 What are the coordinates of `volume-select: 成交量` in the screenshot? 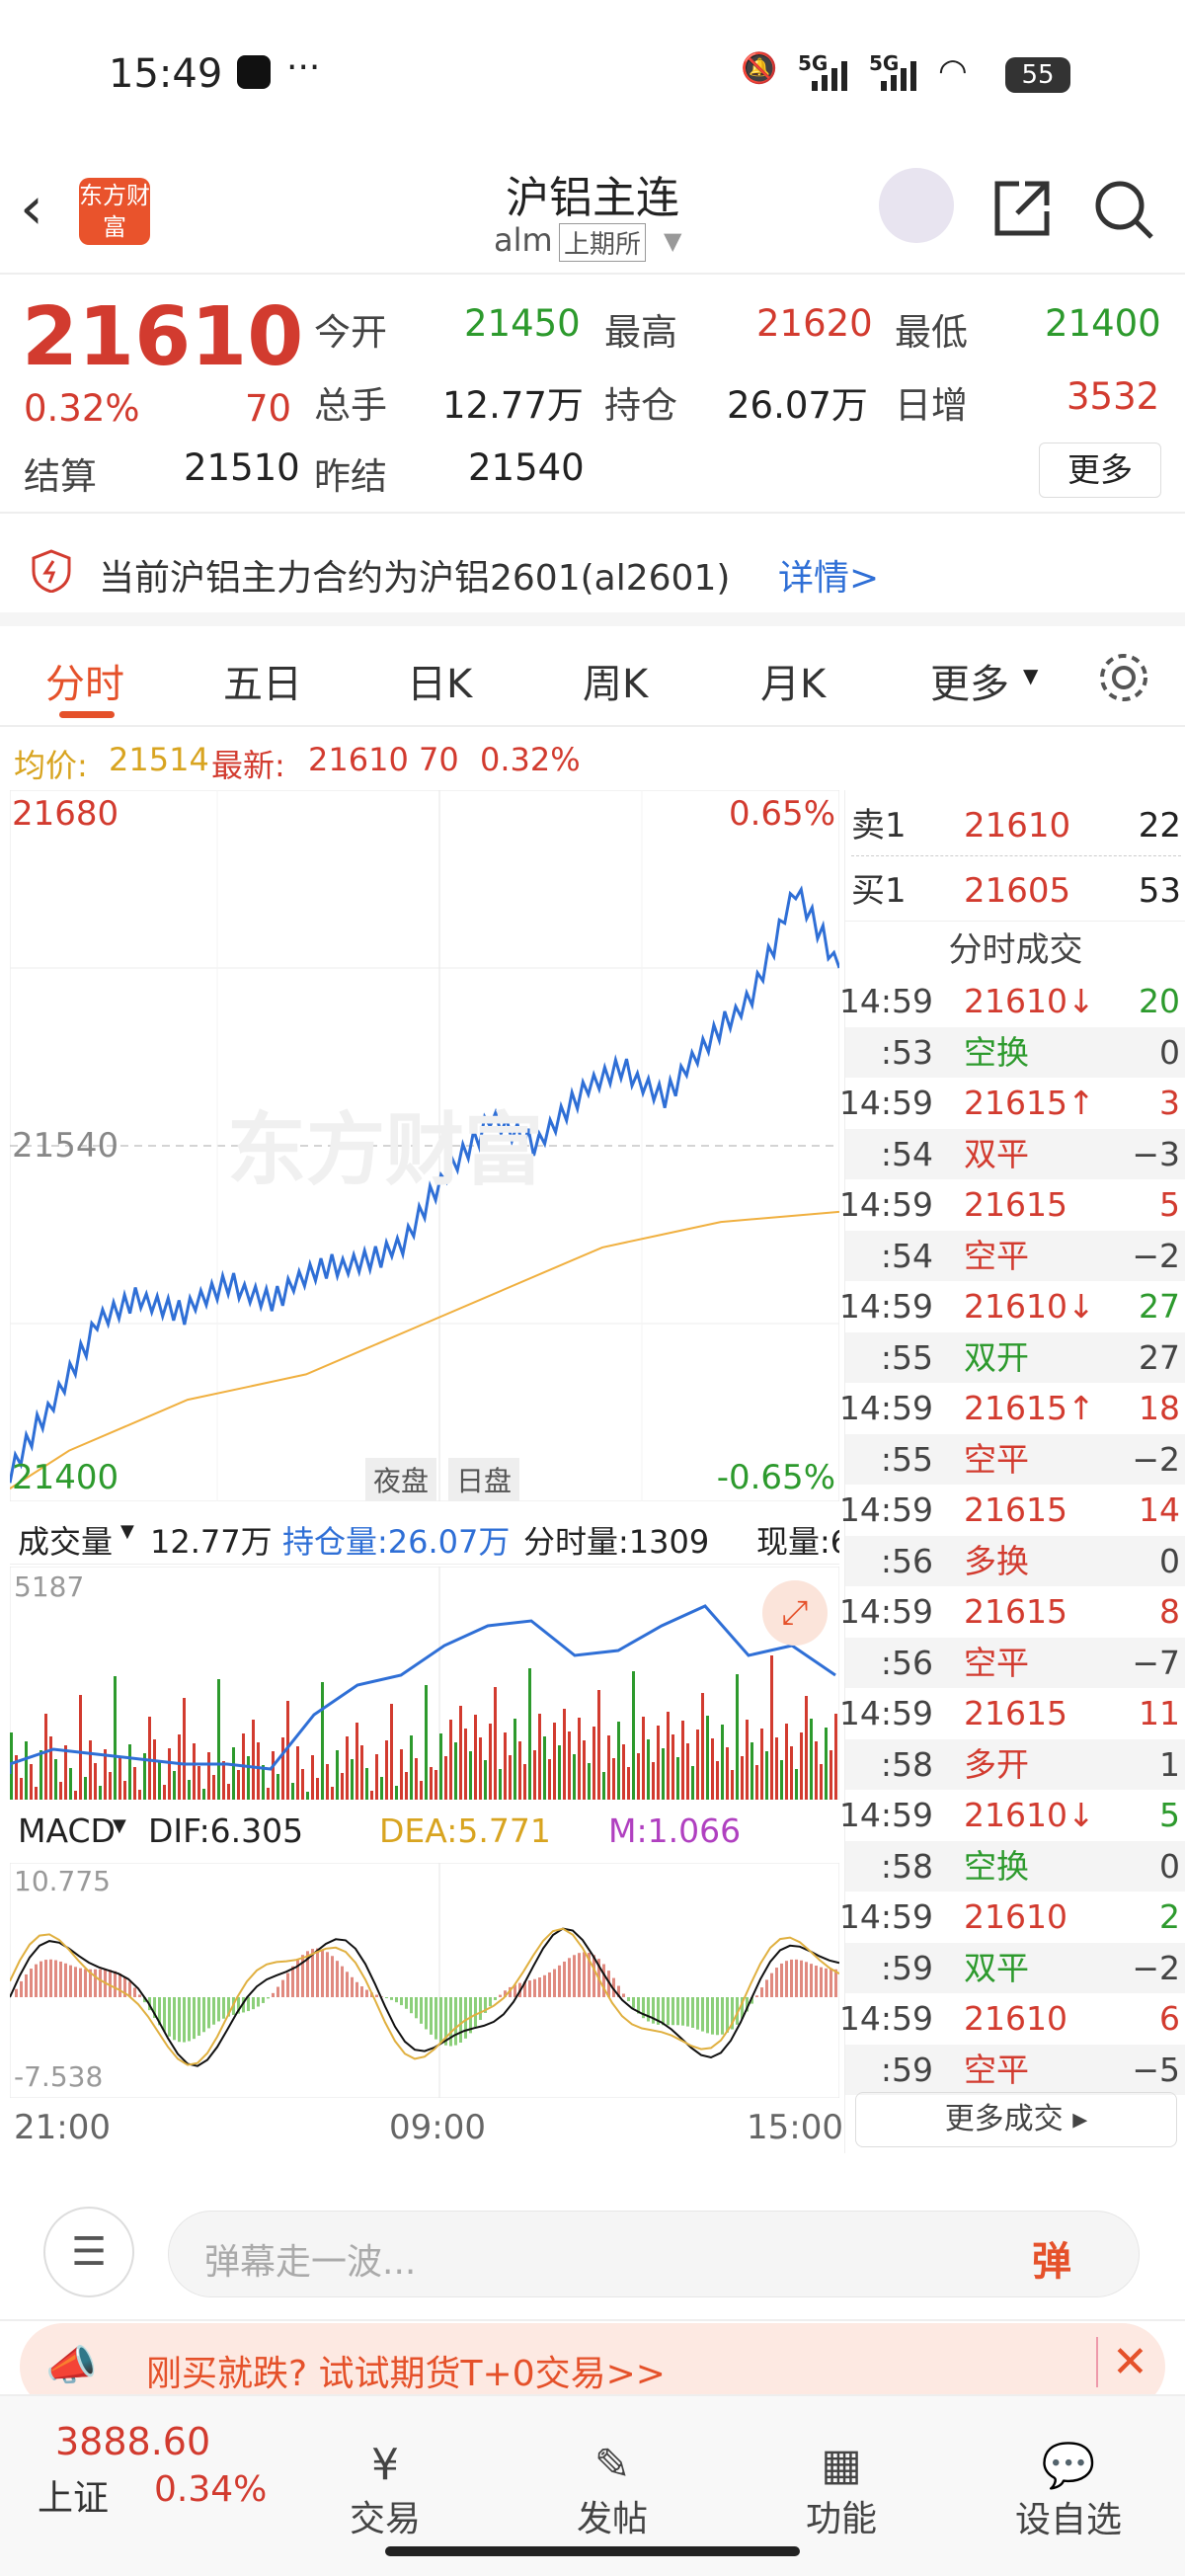 It's located at (66, 1542).